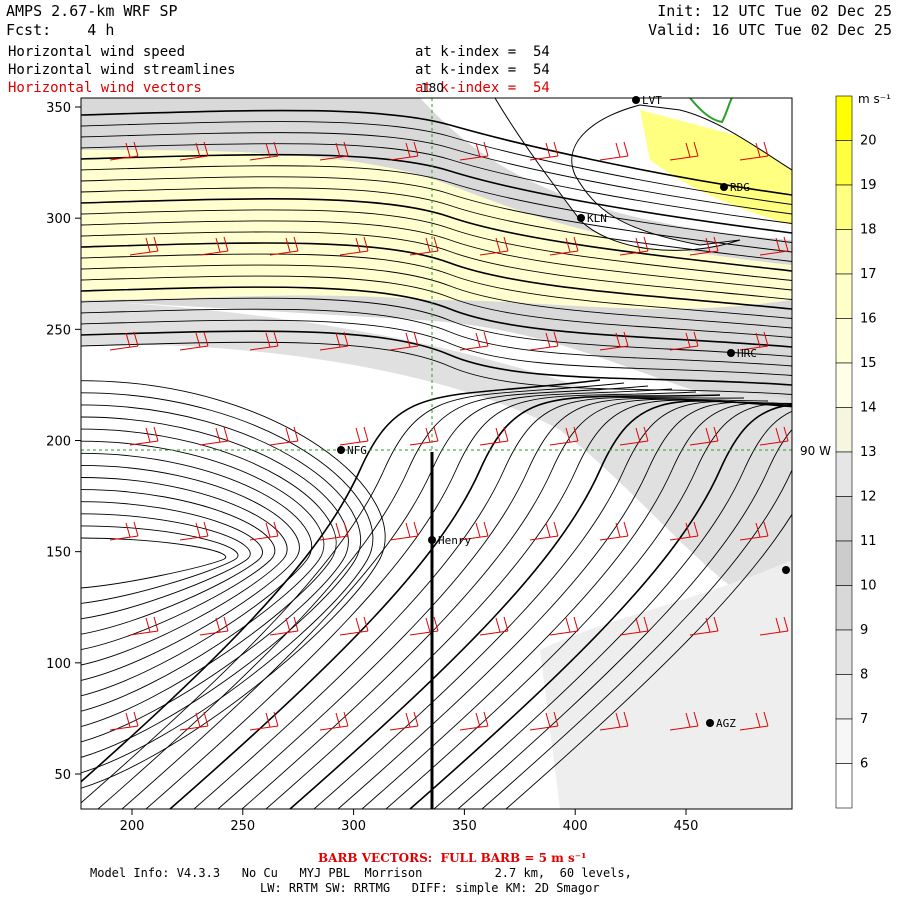  Describe the element at coordinates (868, 319) in the screenshot. I see `colorbar-label: 16` at that location.